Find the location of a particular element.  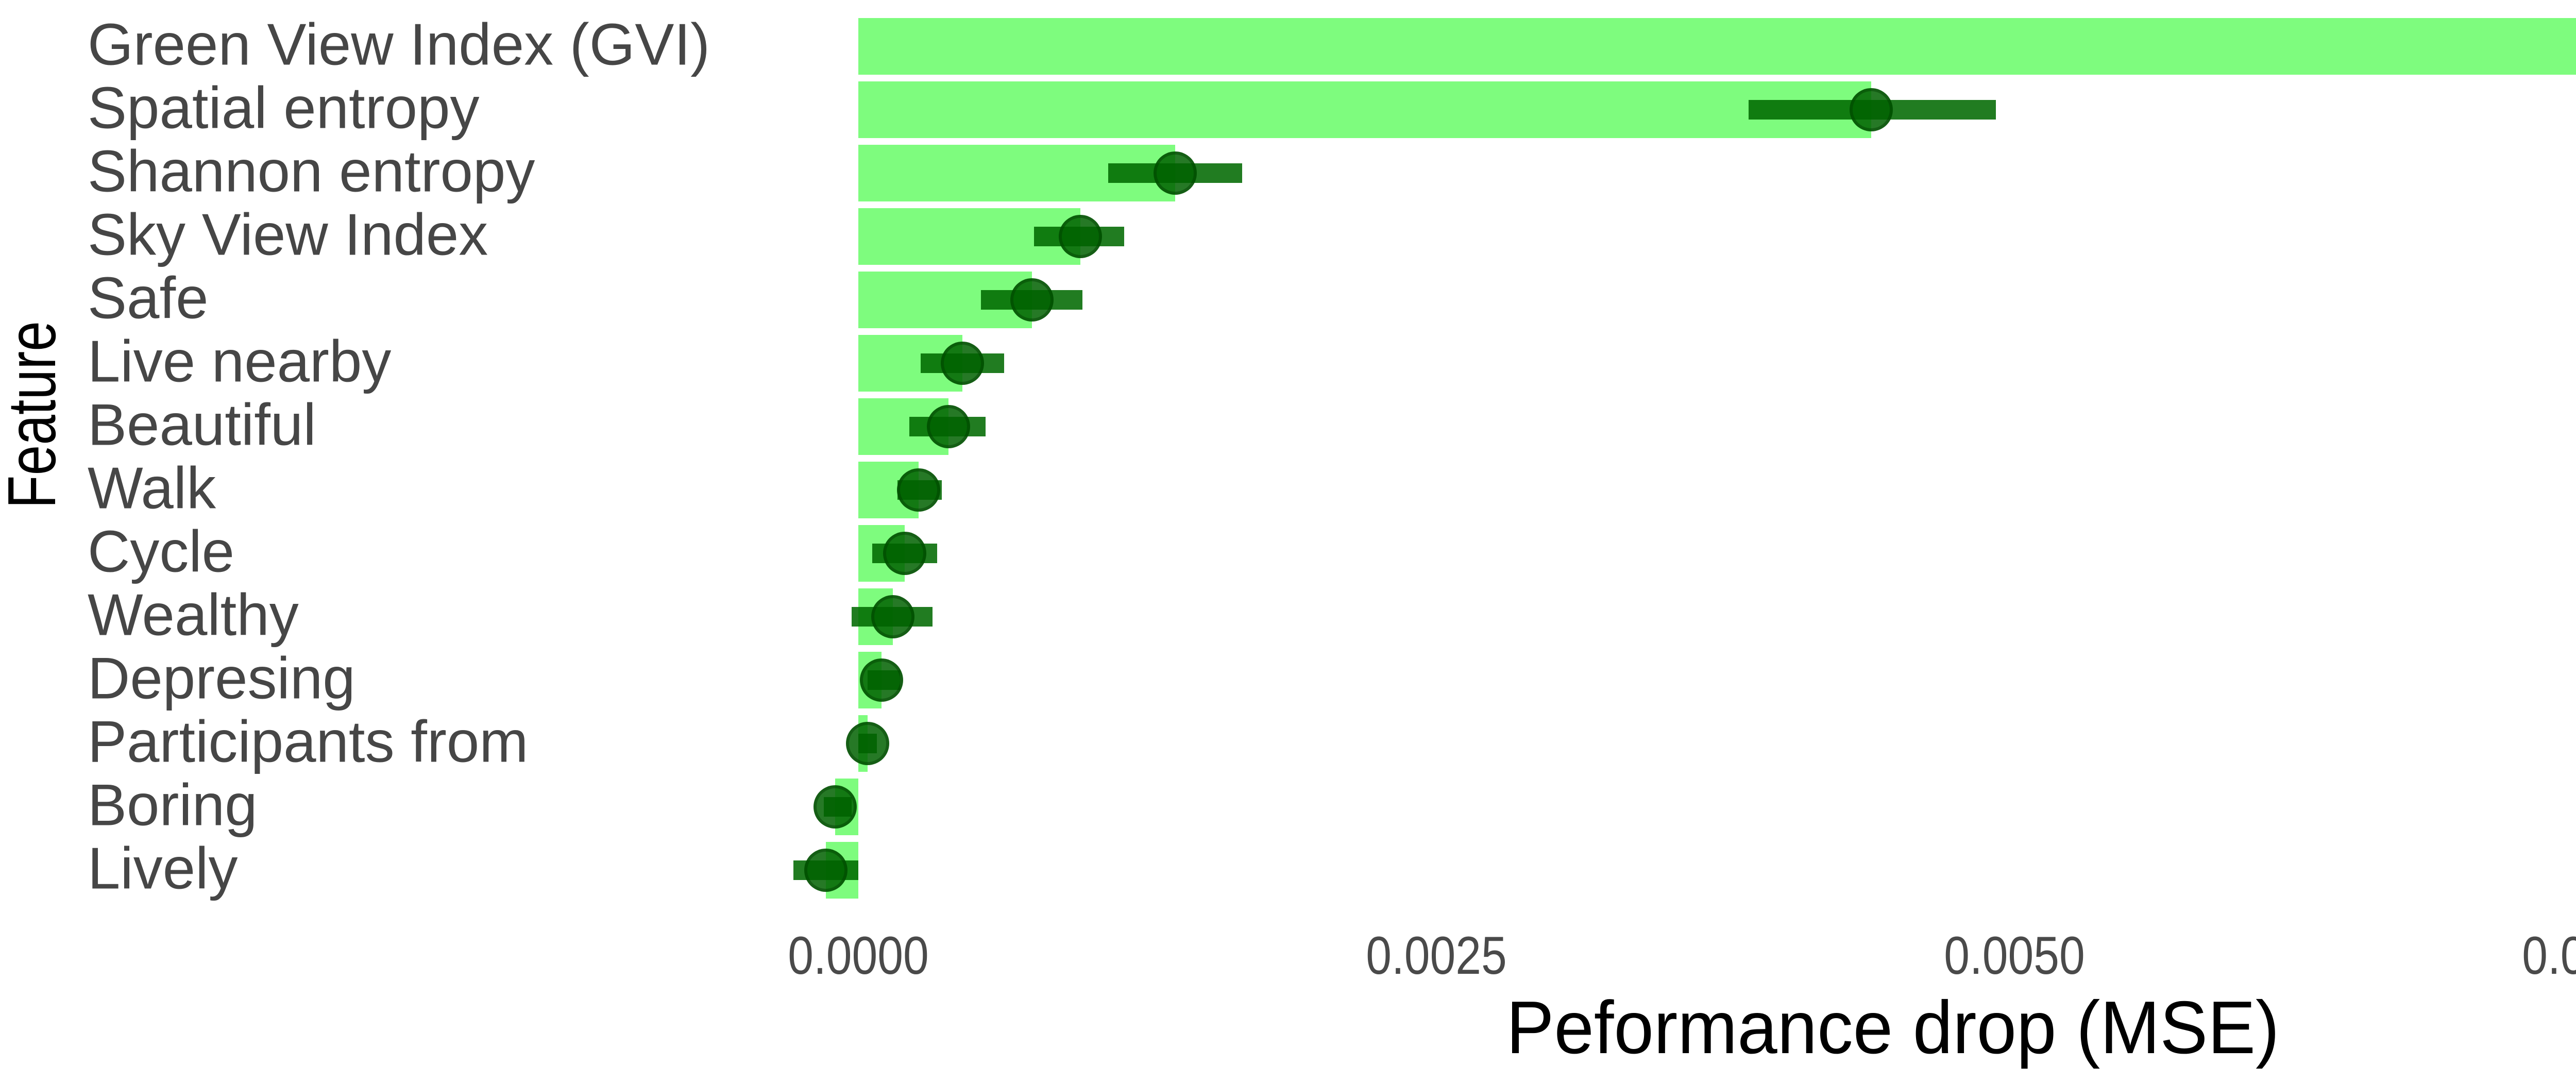

y-axis-title: Feature is located at coordinates (35, 415).